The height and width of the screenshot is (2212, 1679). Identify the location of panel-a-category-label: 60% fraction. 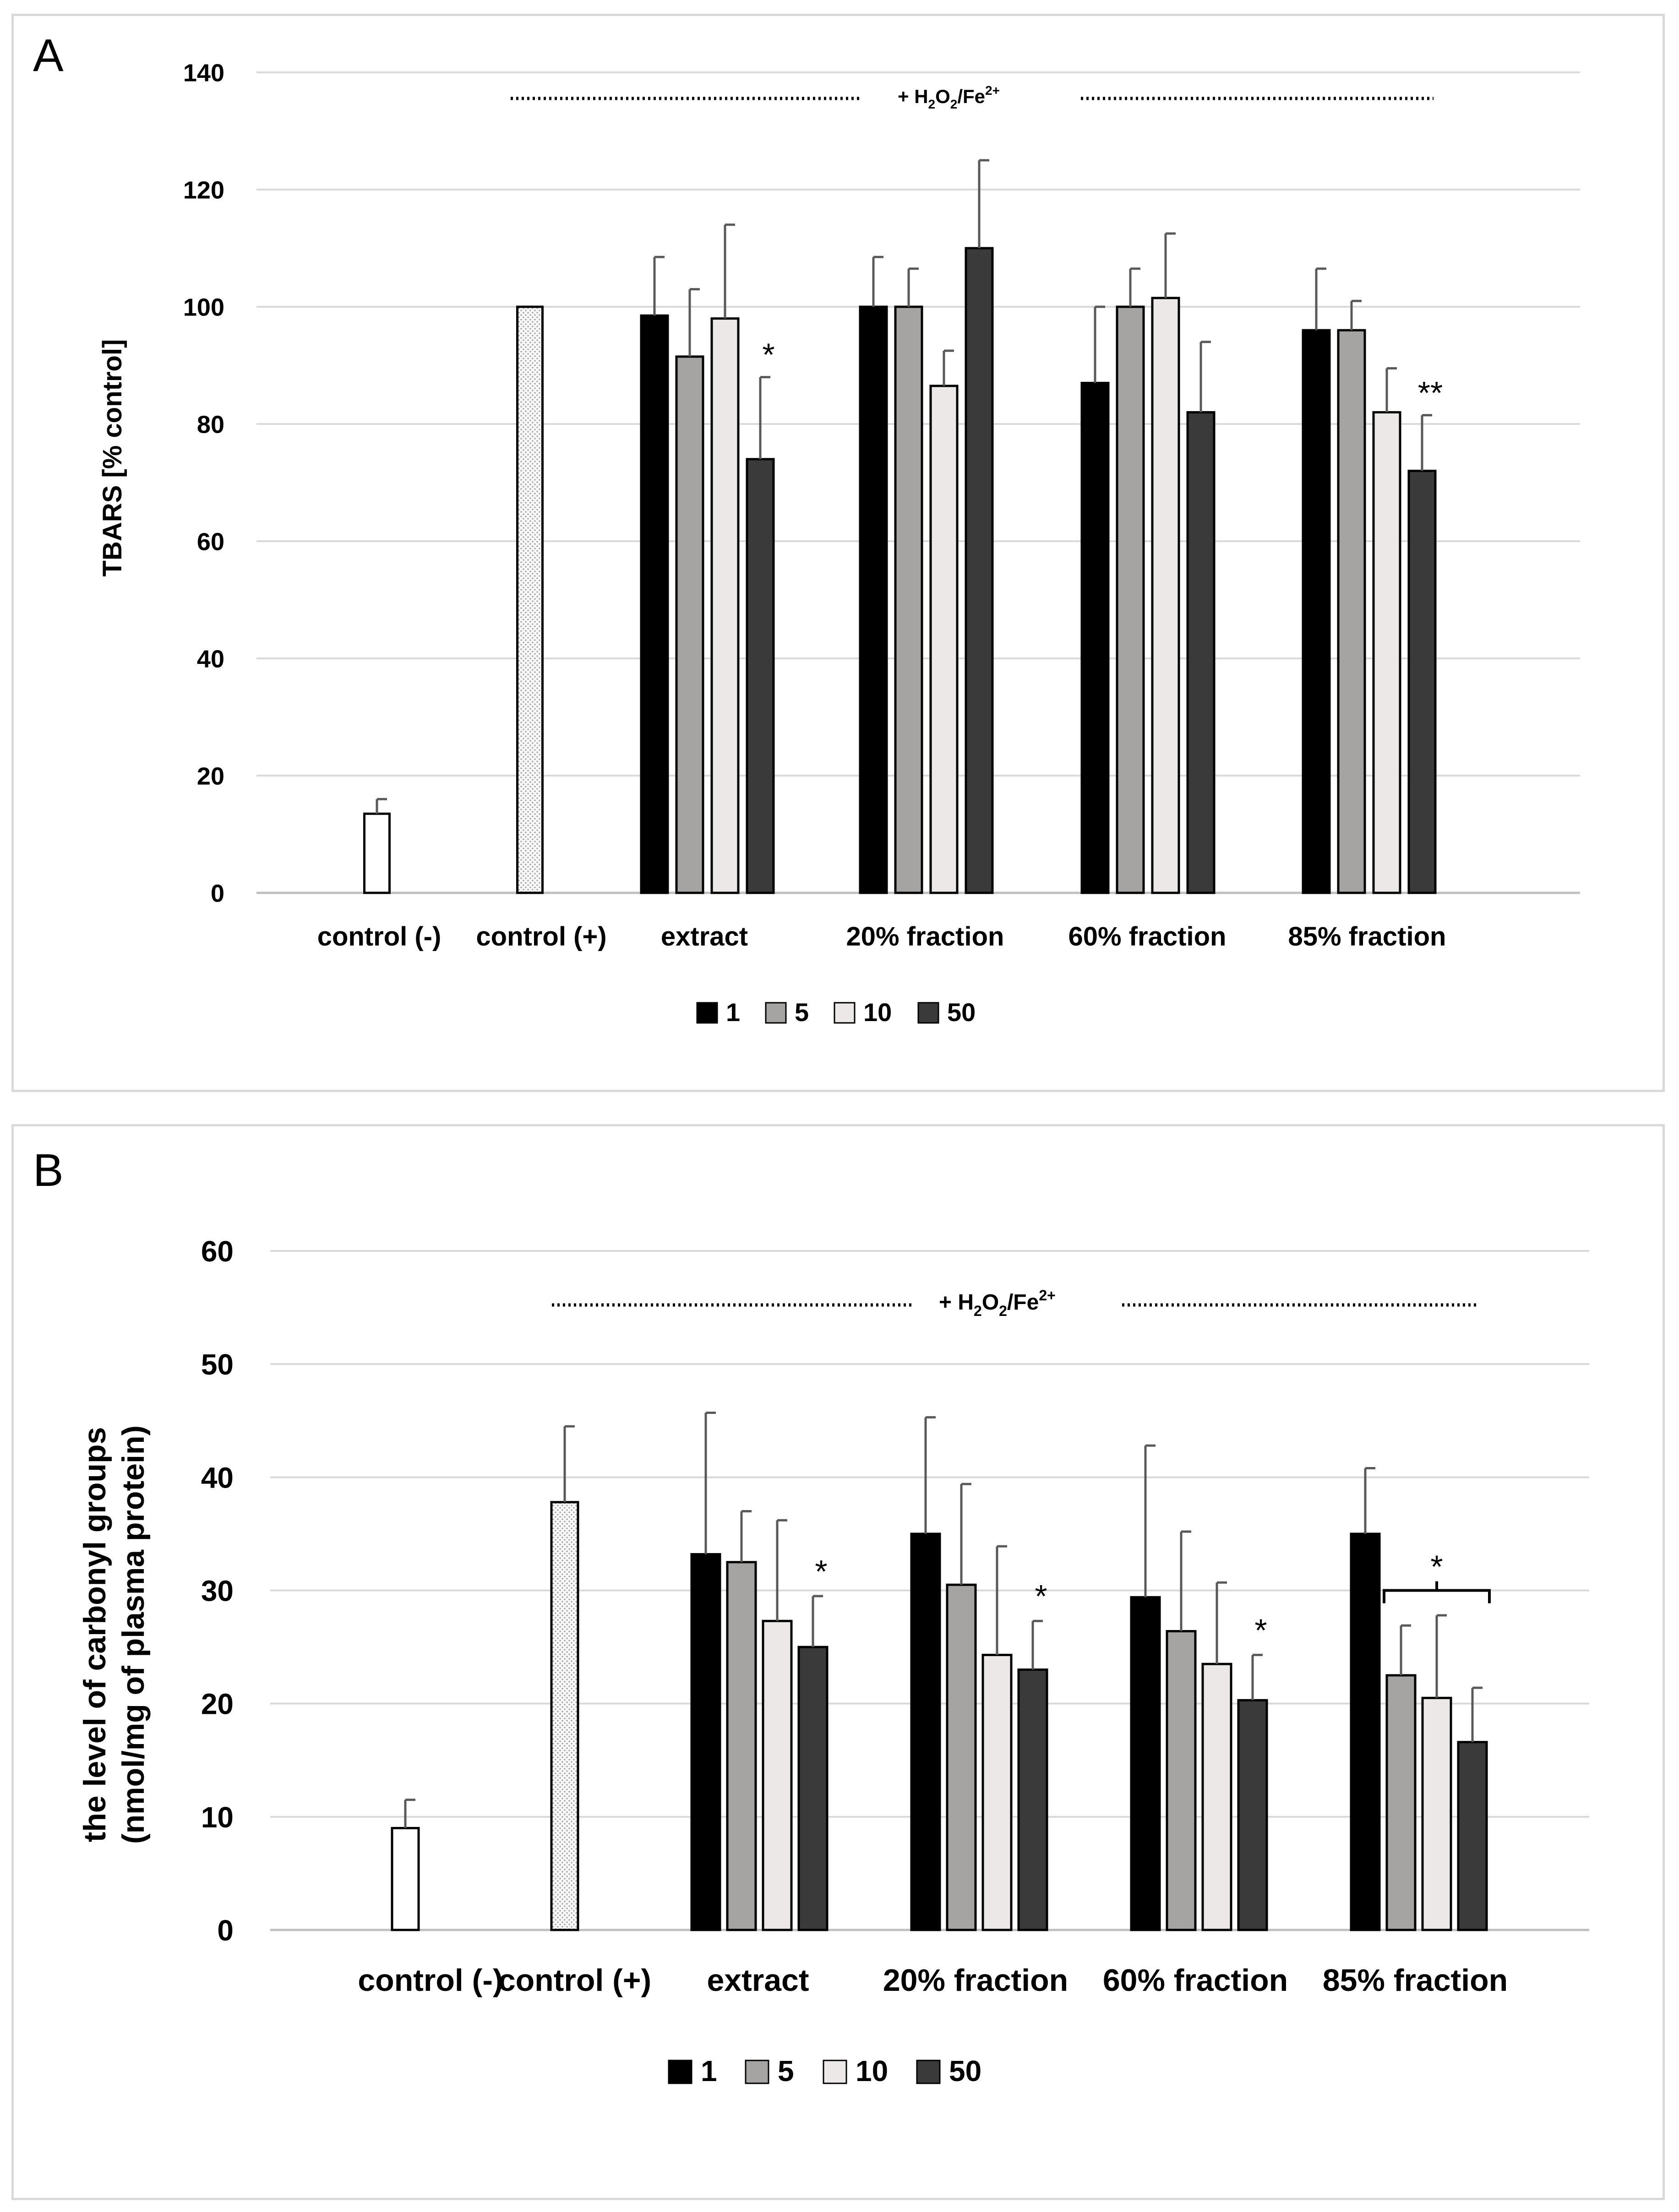
(1147, 936).